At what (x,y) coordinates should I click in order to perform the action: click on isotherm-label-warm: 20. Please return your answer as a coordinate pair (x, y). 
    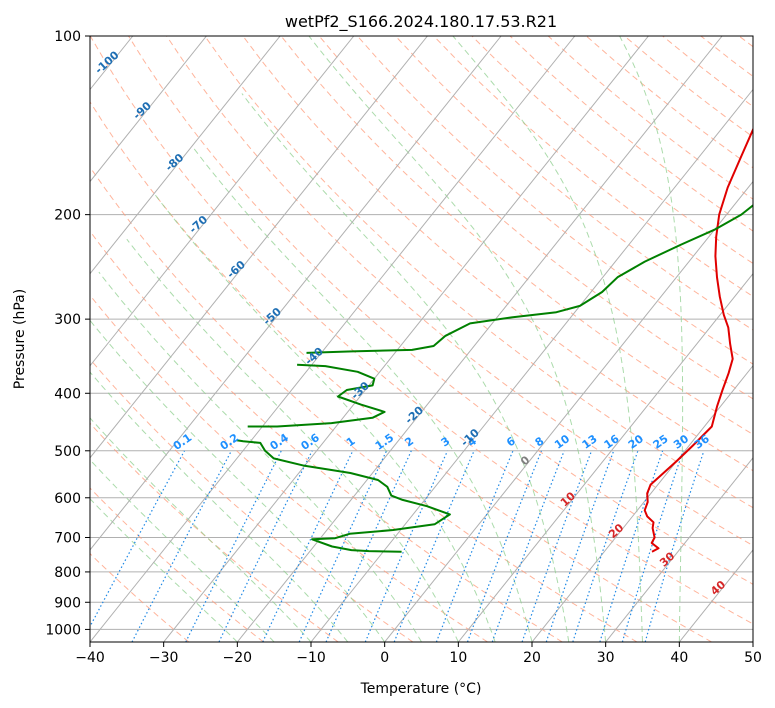
    Looking at the image, I should click on (616, 531).